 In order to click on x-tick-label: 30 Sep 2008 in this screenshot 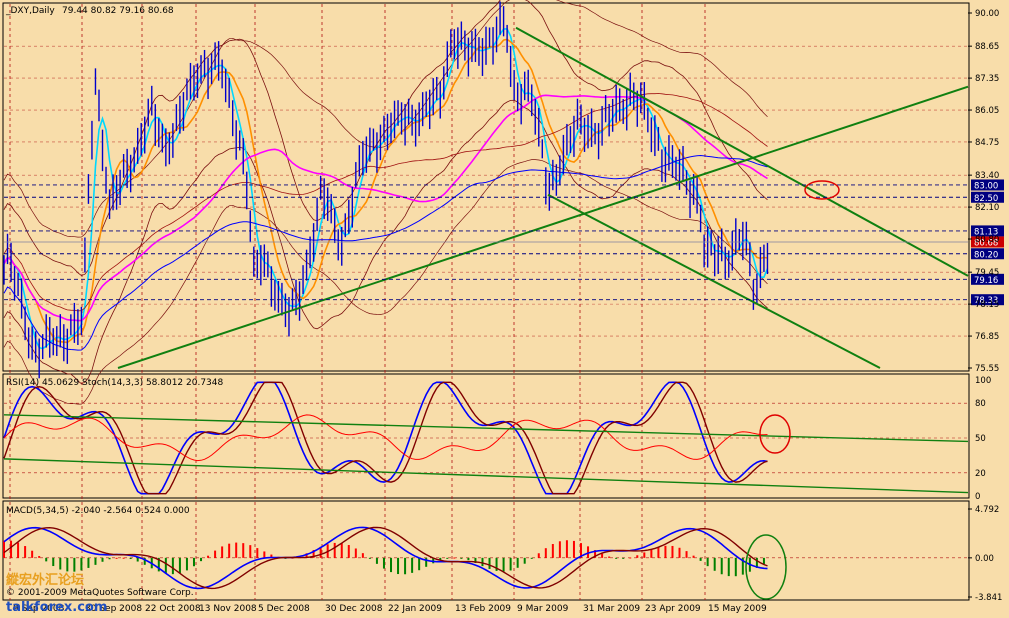, I will do `click(113, 609)`.